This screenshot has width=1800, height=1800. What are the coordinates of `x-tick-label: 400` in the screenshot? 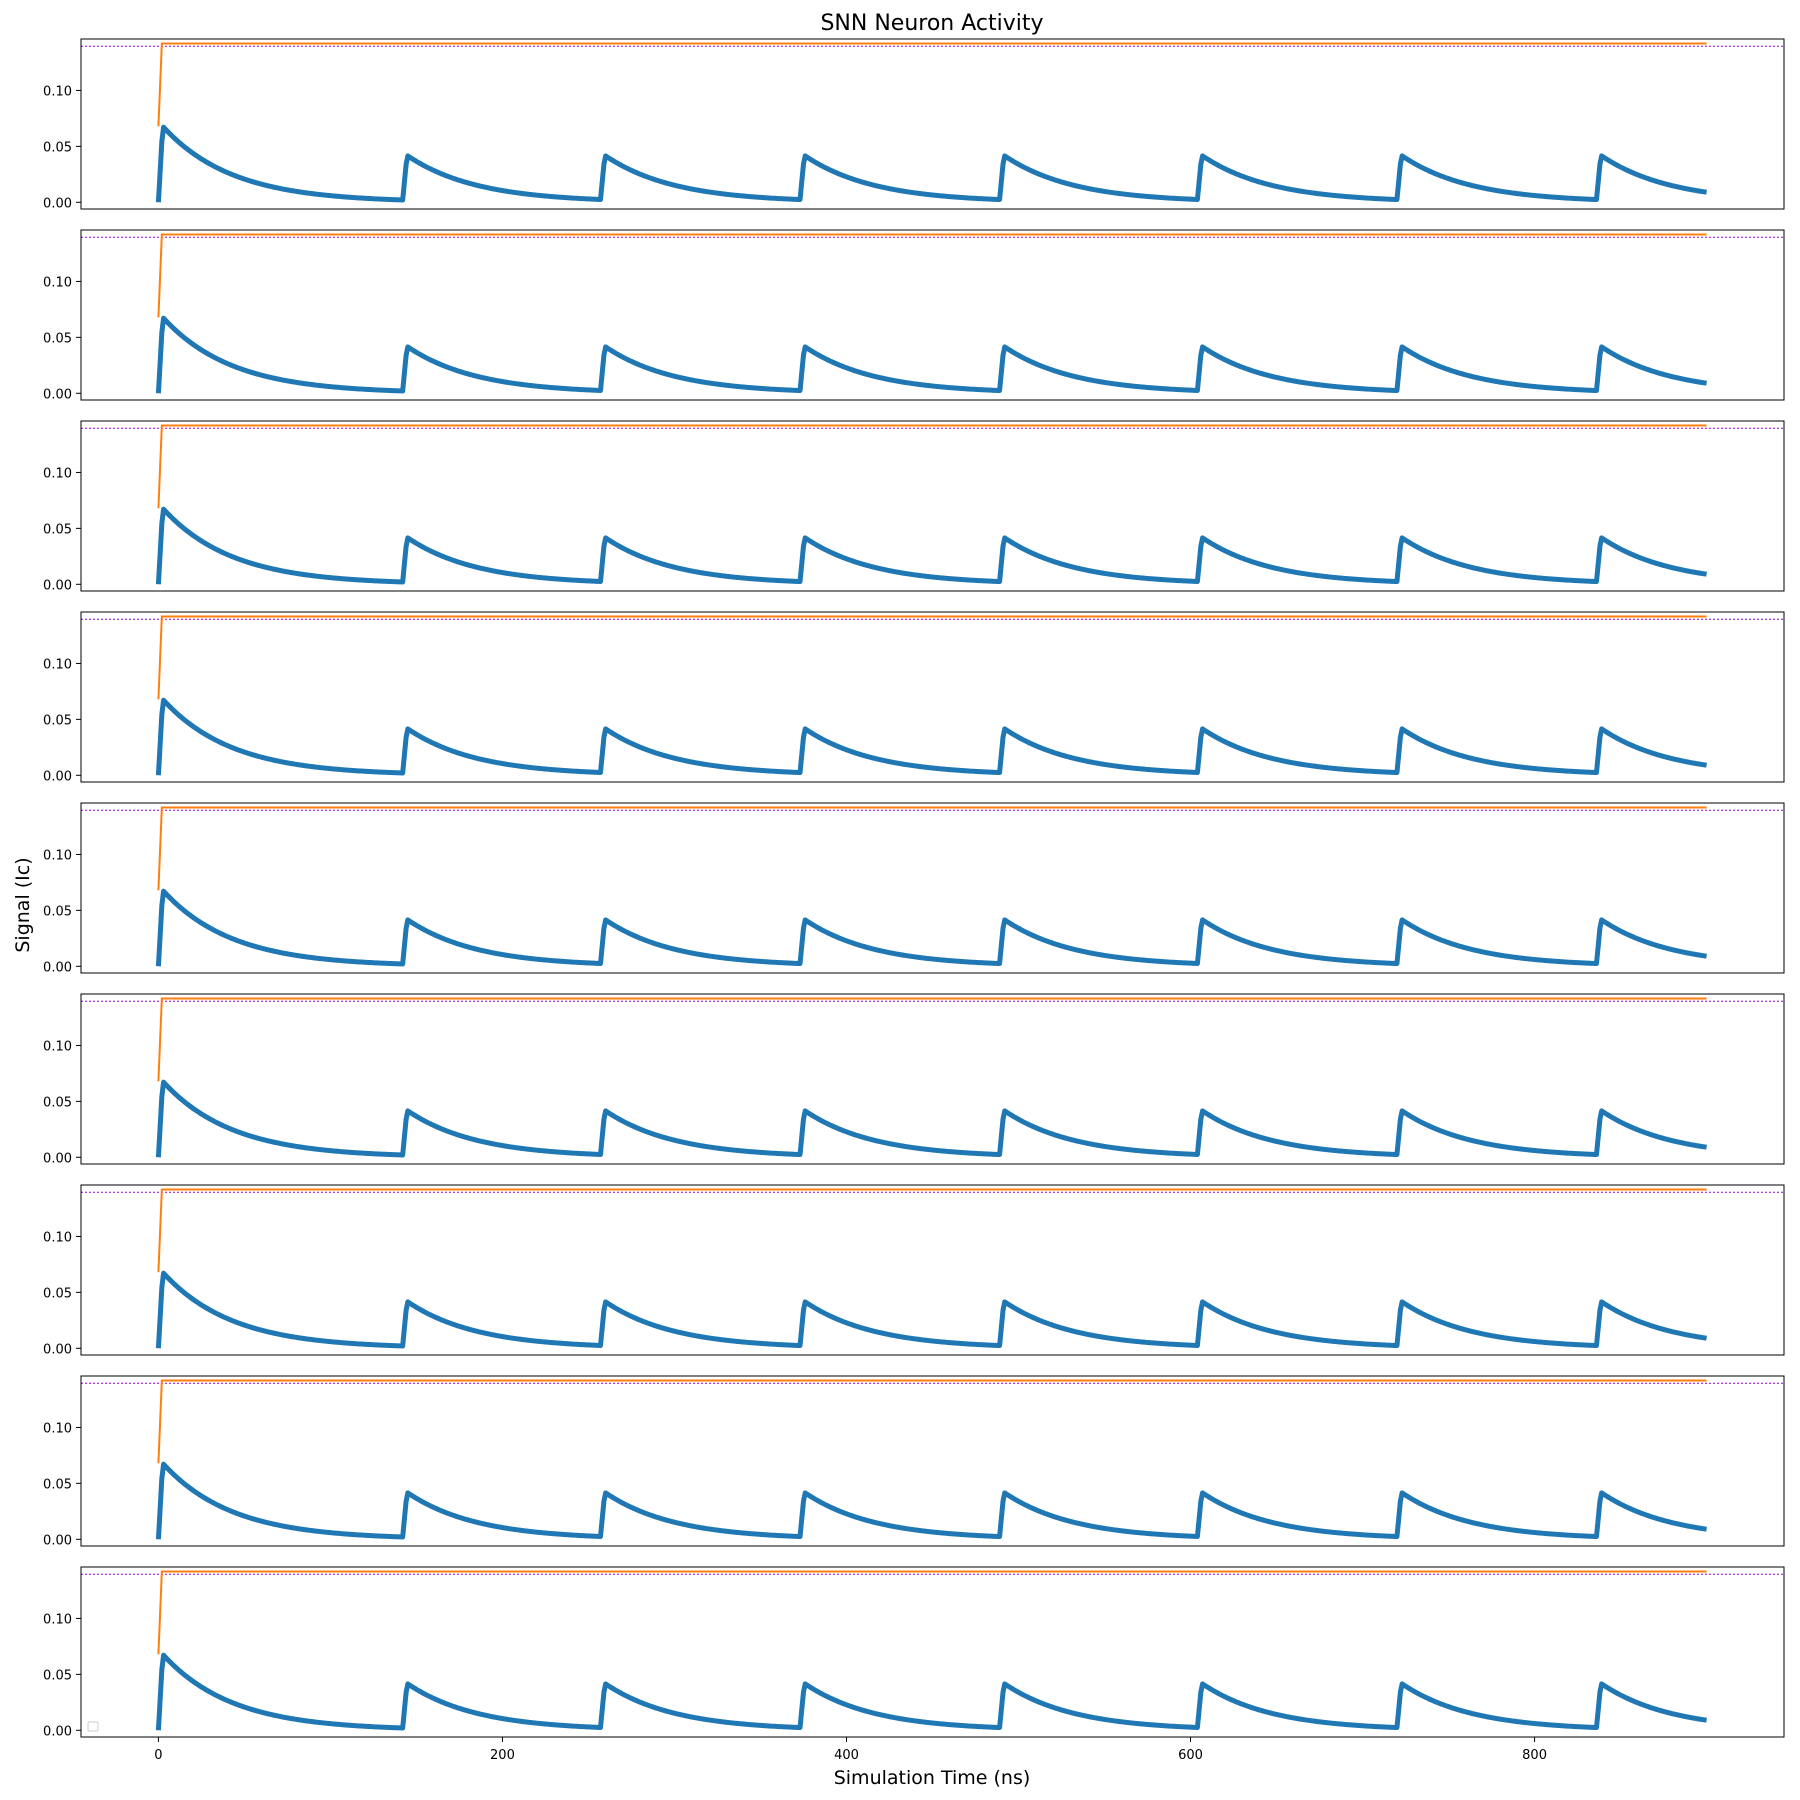 It's located at (846, 1755).